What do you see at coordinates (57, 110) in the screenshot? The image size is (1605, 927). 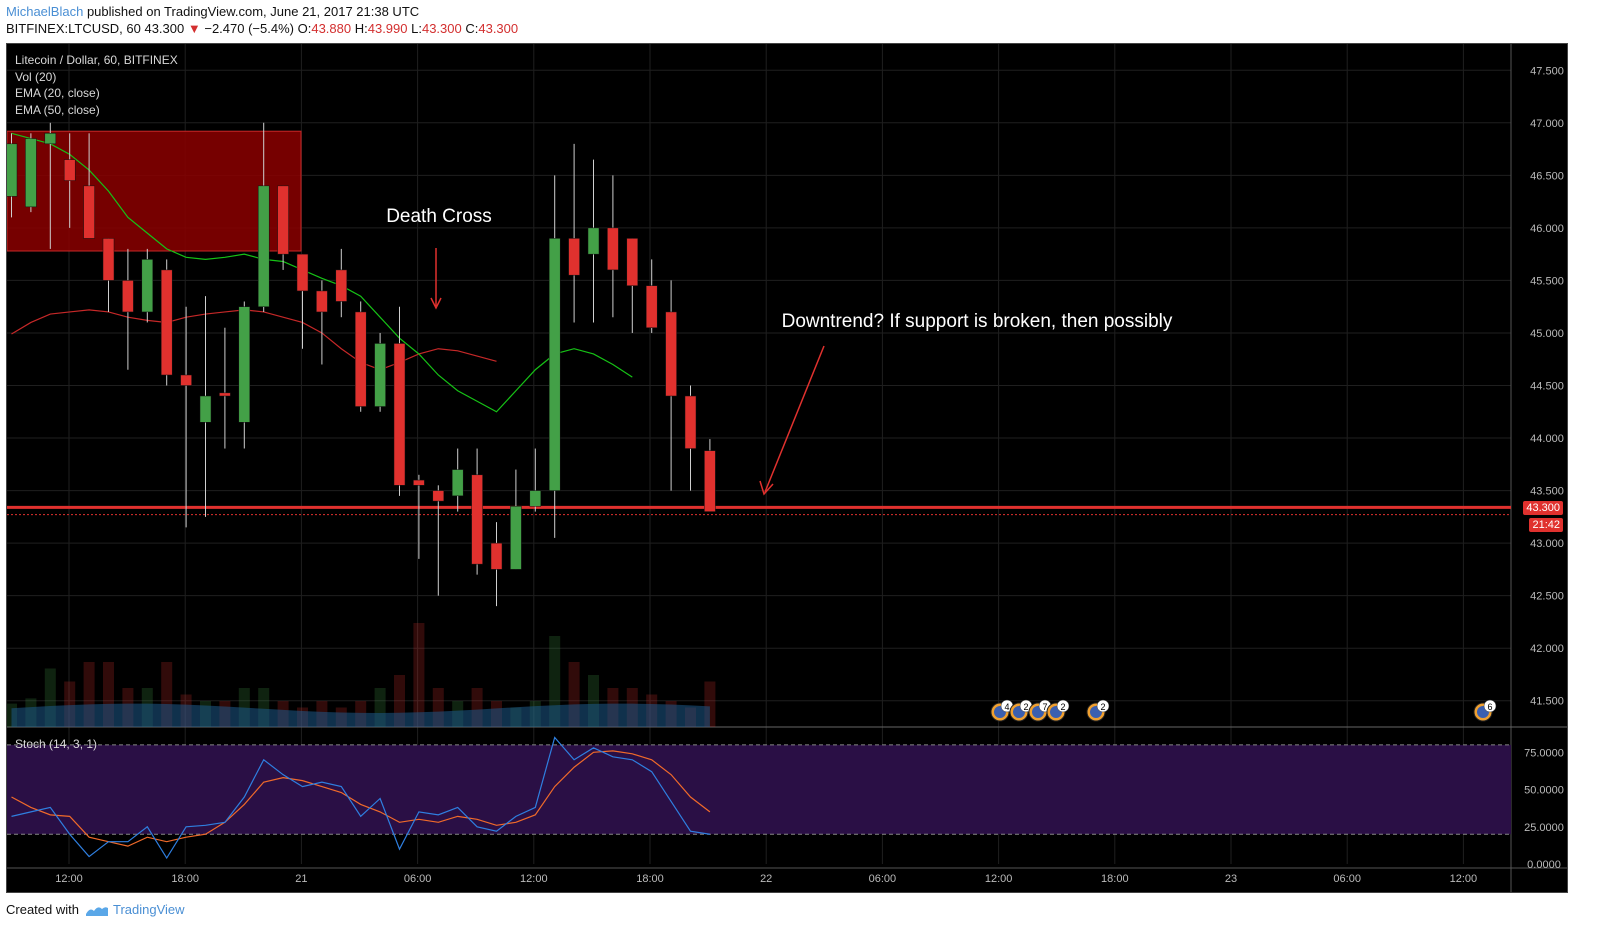 I see `legend-ema50: EMA (50, close)` at bounding box center [57, 110].